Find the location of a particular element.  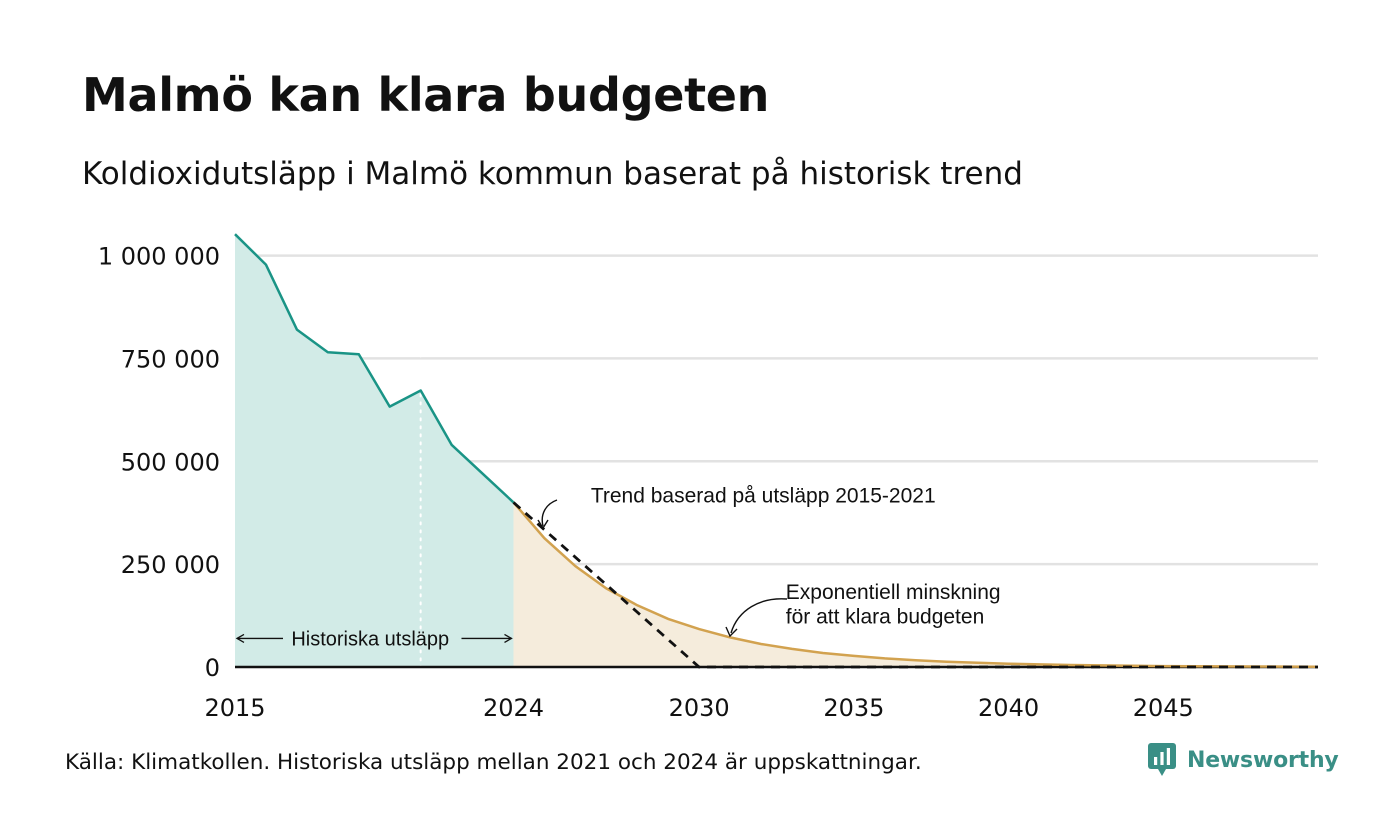

x-tick-label: 2035 is located at coordinates (853, 708).